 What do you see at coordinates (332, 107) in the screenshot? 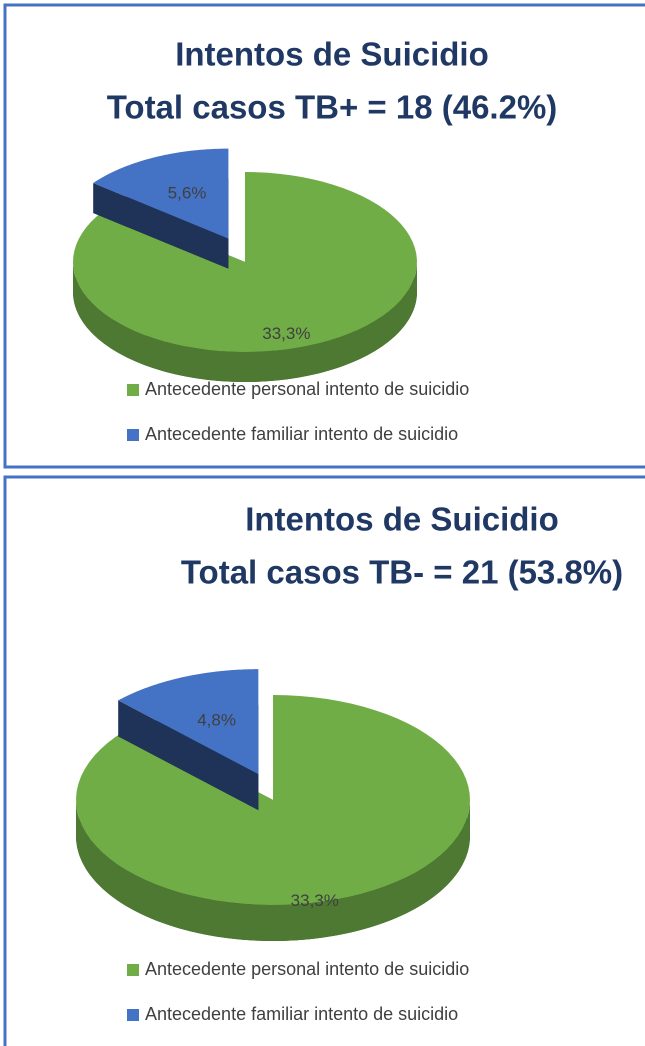
I see `chart-subtitle: Total casos TB+ = 18 (46.2%)` at bounding box center [332, 107].